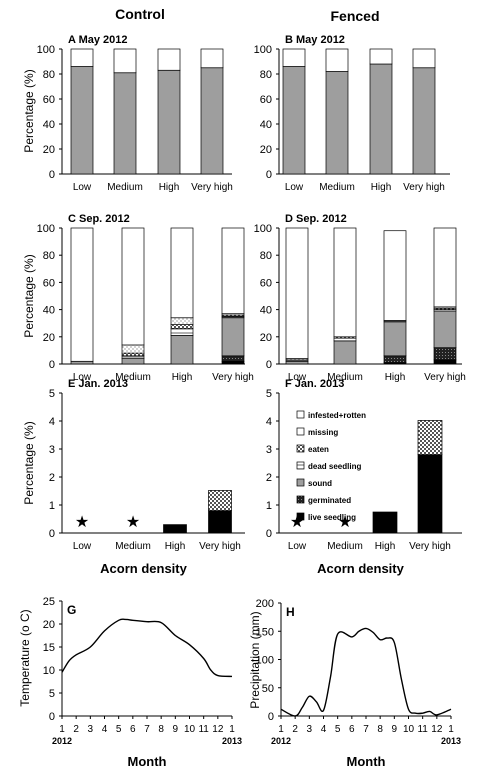 Image resolution: width=480 pixels, height=773 pixels. Describe the element at coordinates (314, 384) in the screenshot. I see `panel-title: F Jan. 2013` at that location.